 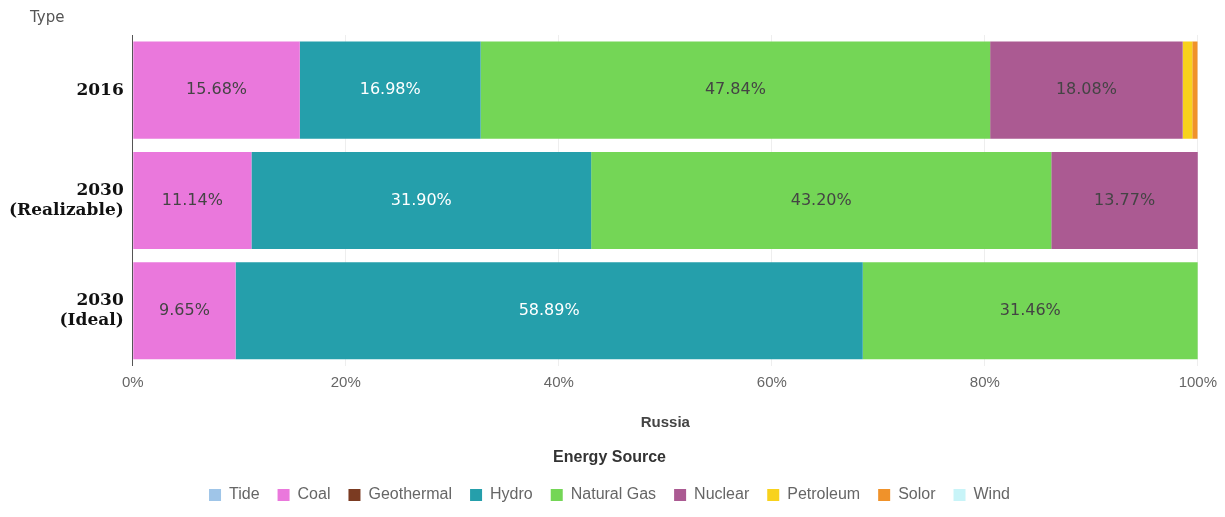 What do you see at coordinates (100, 88) in the screenshot?
I see `y-tick-label: 2016` at bounding box center [100, 88].